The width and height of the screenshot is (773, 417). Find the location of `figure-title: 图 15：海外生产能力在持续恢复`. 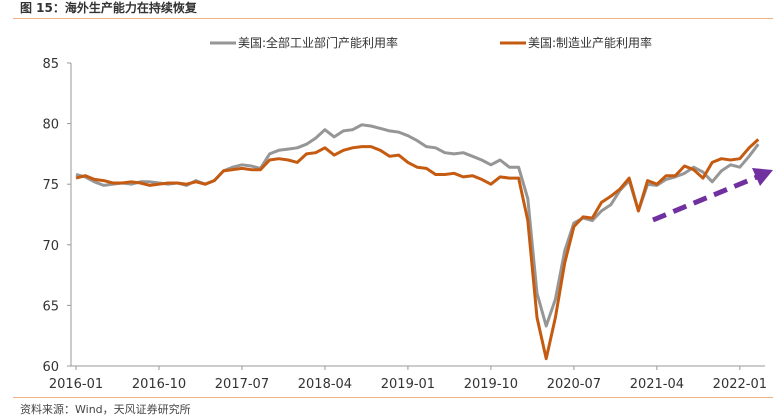

figure-title: 图 15：海外生产能力在持续恢复 is located at coordinates (108, 8).